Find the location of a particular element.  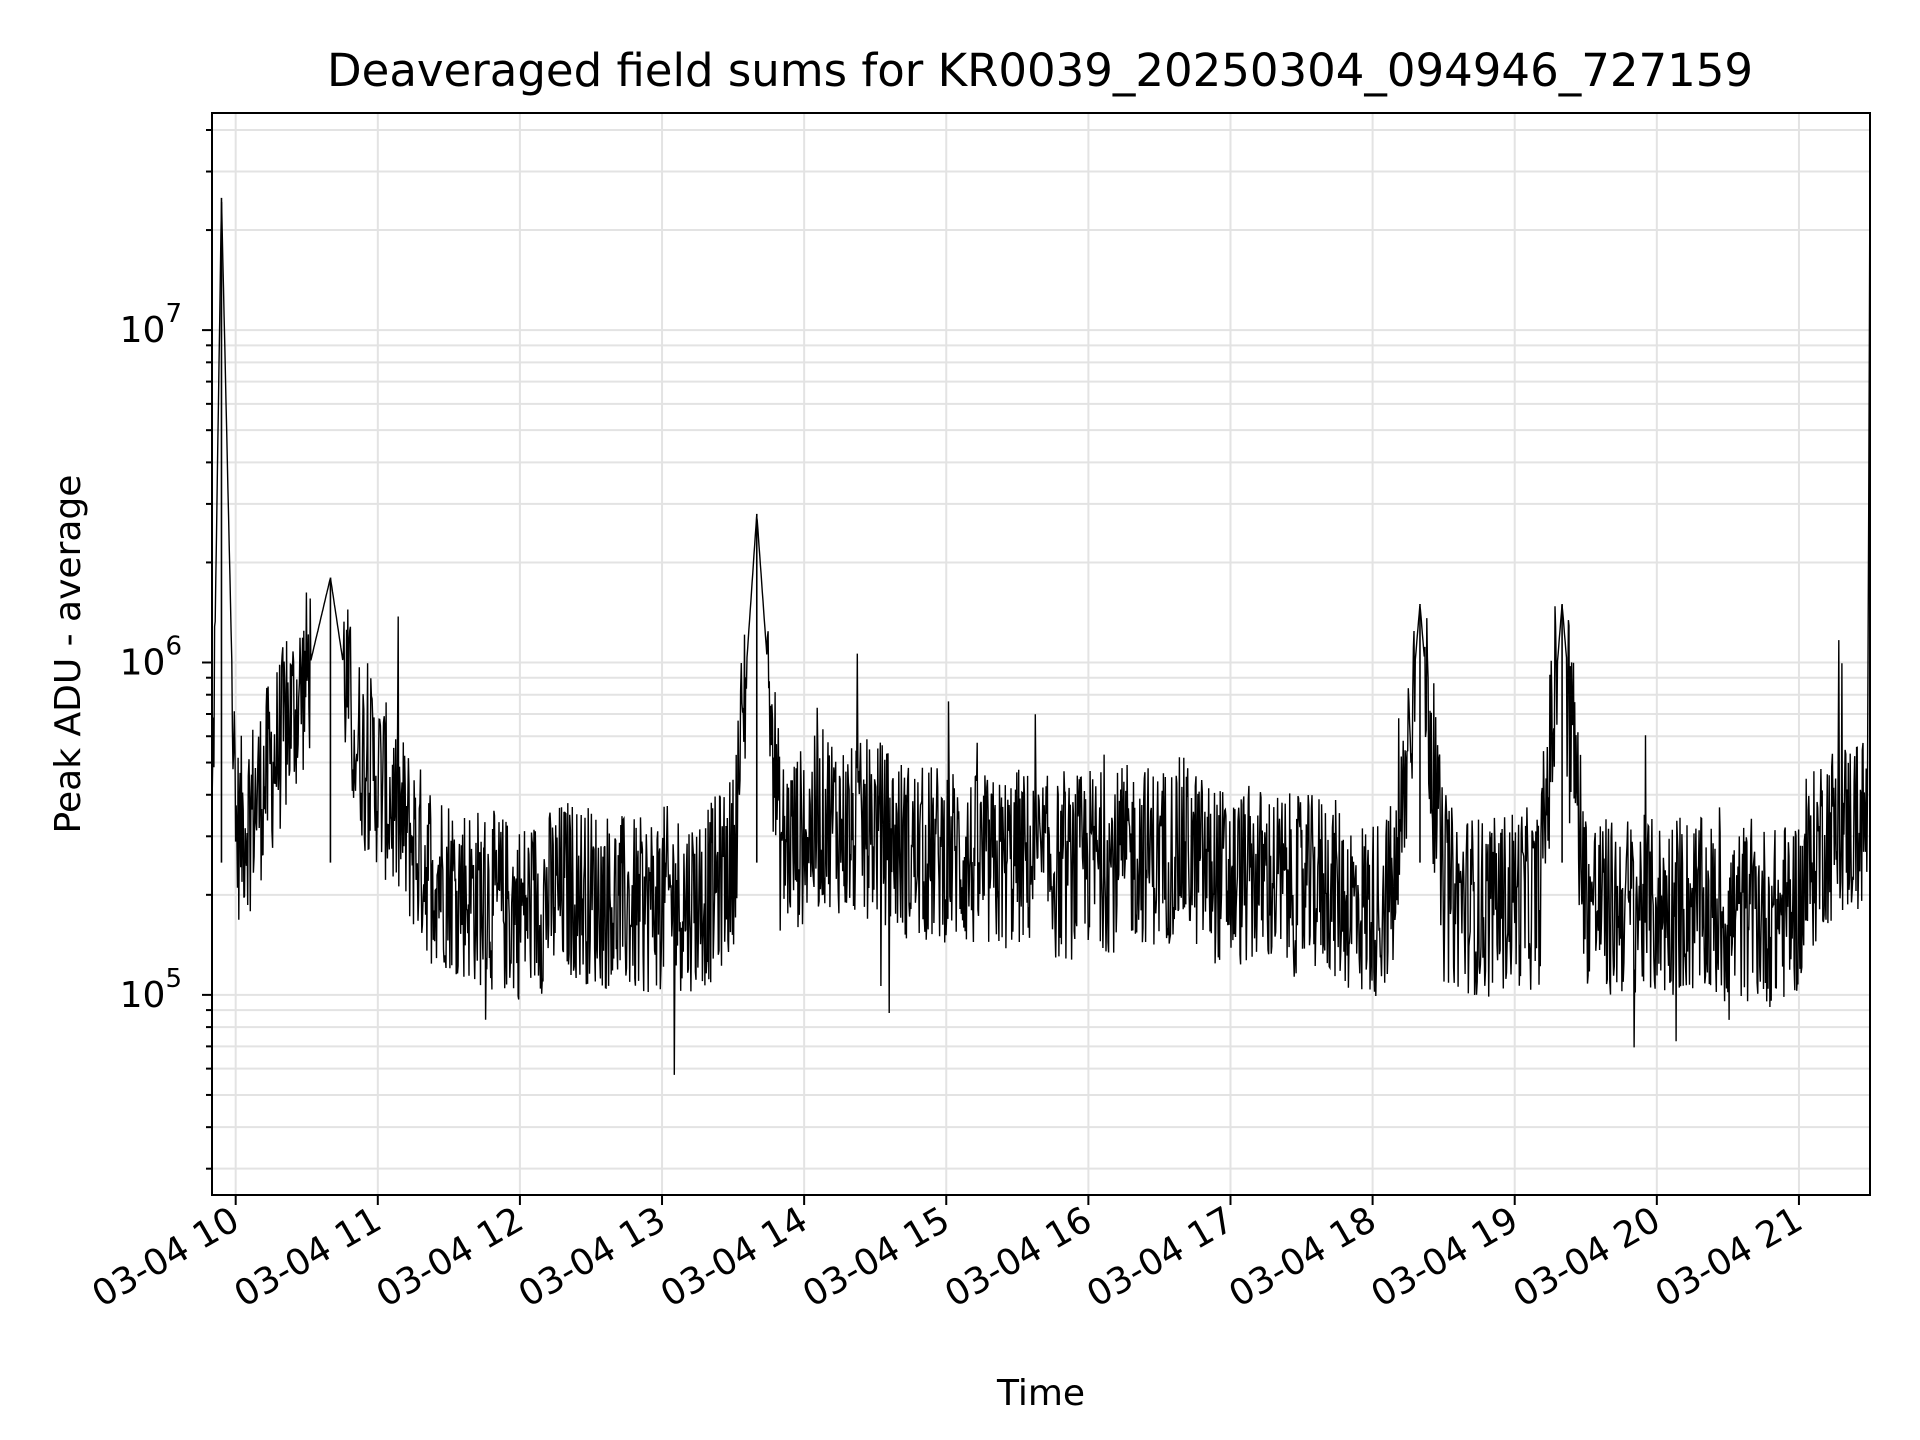

y-tick-label: 10⁶ is located at coordinates (151, 658).